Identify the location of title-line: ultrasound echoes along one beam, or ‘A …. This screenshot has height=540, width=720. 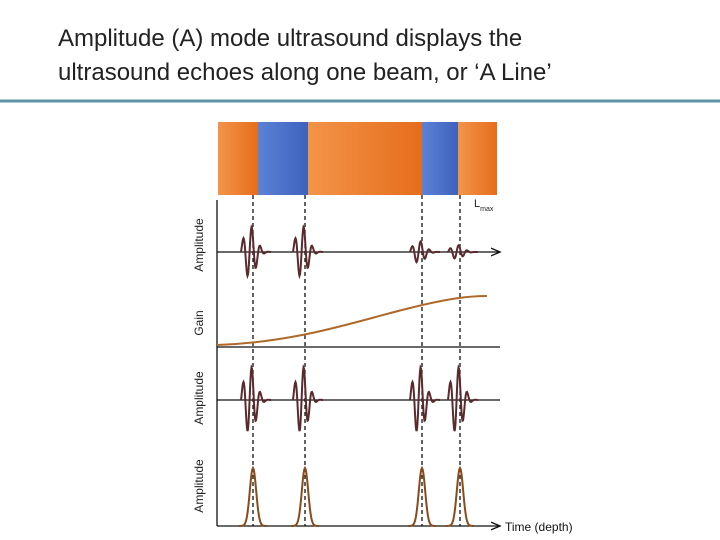
(305, 72).